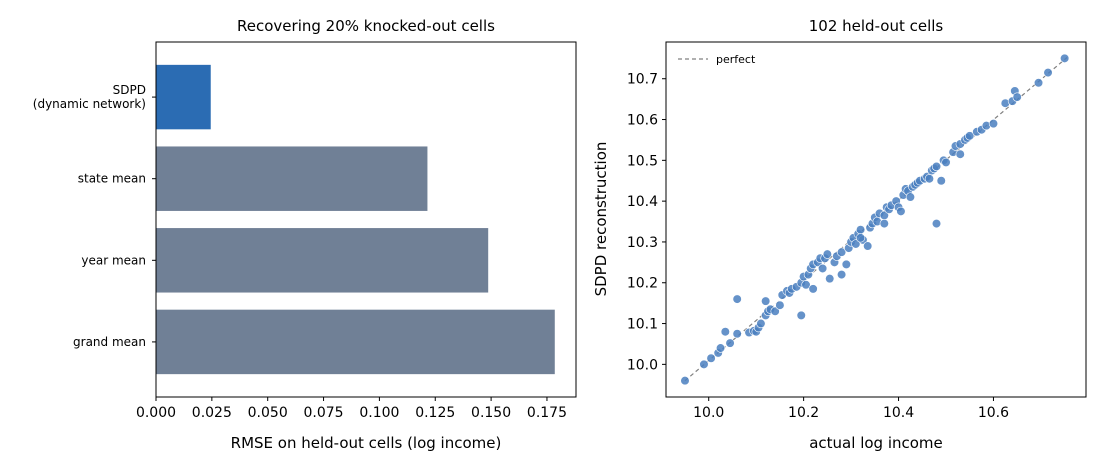 Image resolution: width=1104 pixels, height=468 pixels. What do you see at coordinates (351, 409) in the screenshot?
I see `bar-x-ticks: 0.000 0.025 0.050 0.075 0.100 0.125 0.150 0.175` at bounding box center [351, 409].